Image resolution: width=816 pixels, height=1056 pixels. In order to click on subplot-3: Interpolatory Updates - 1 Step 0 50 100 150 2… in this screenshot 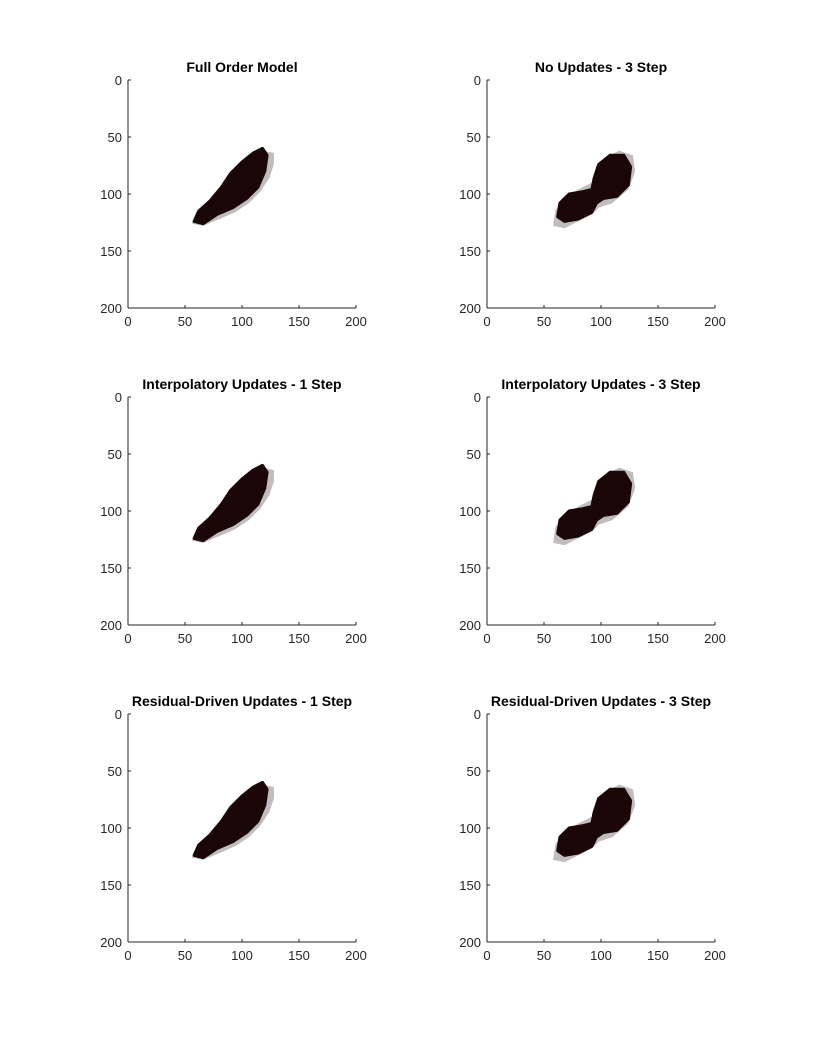, I will do `click(233, 511)`.